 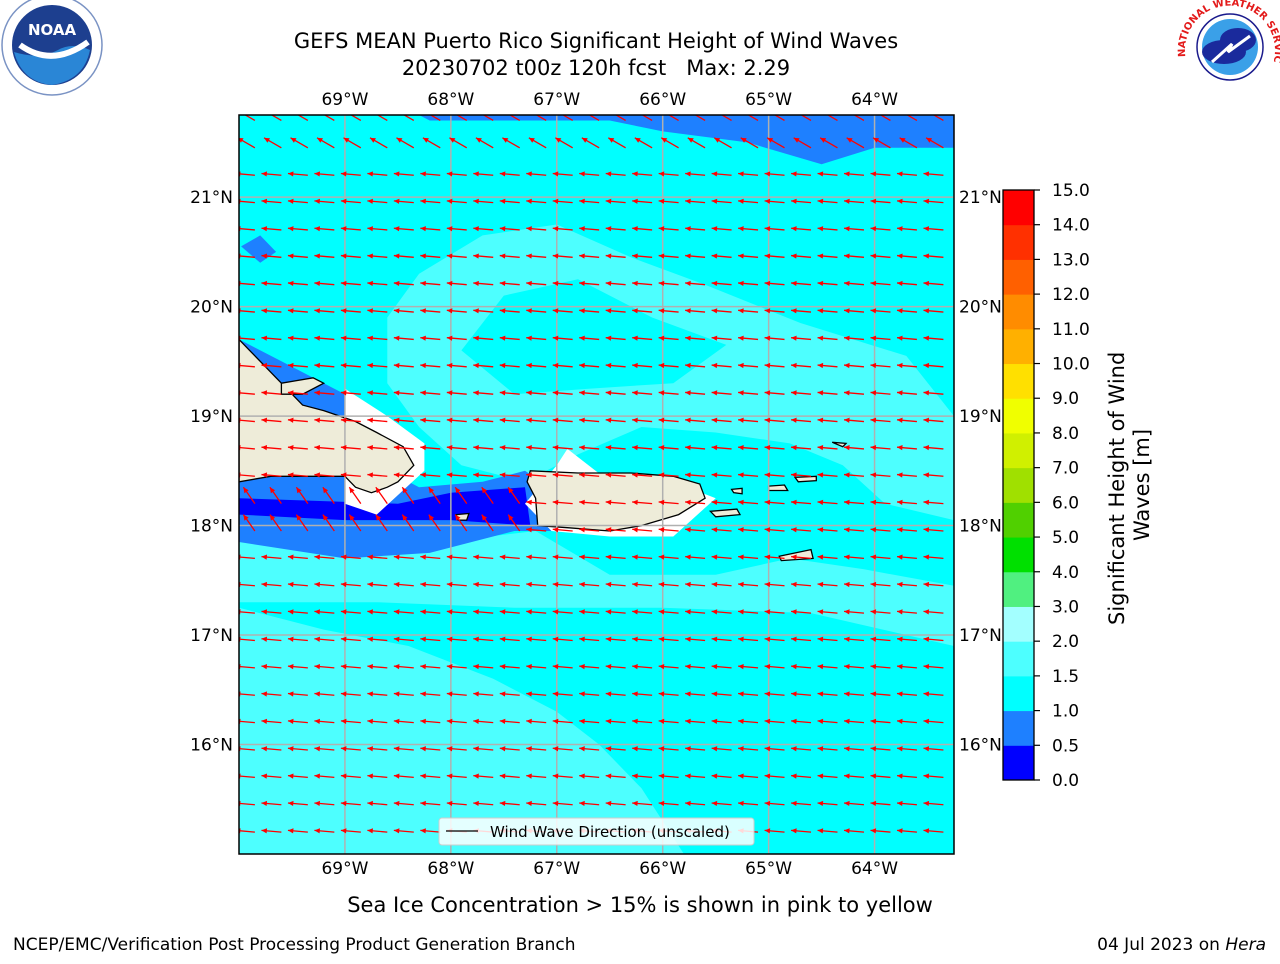 I want to click on land-anegada, so click(x=839, y=444).